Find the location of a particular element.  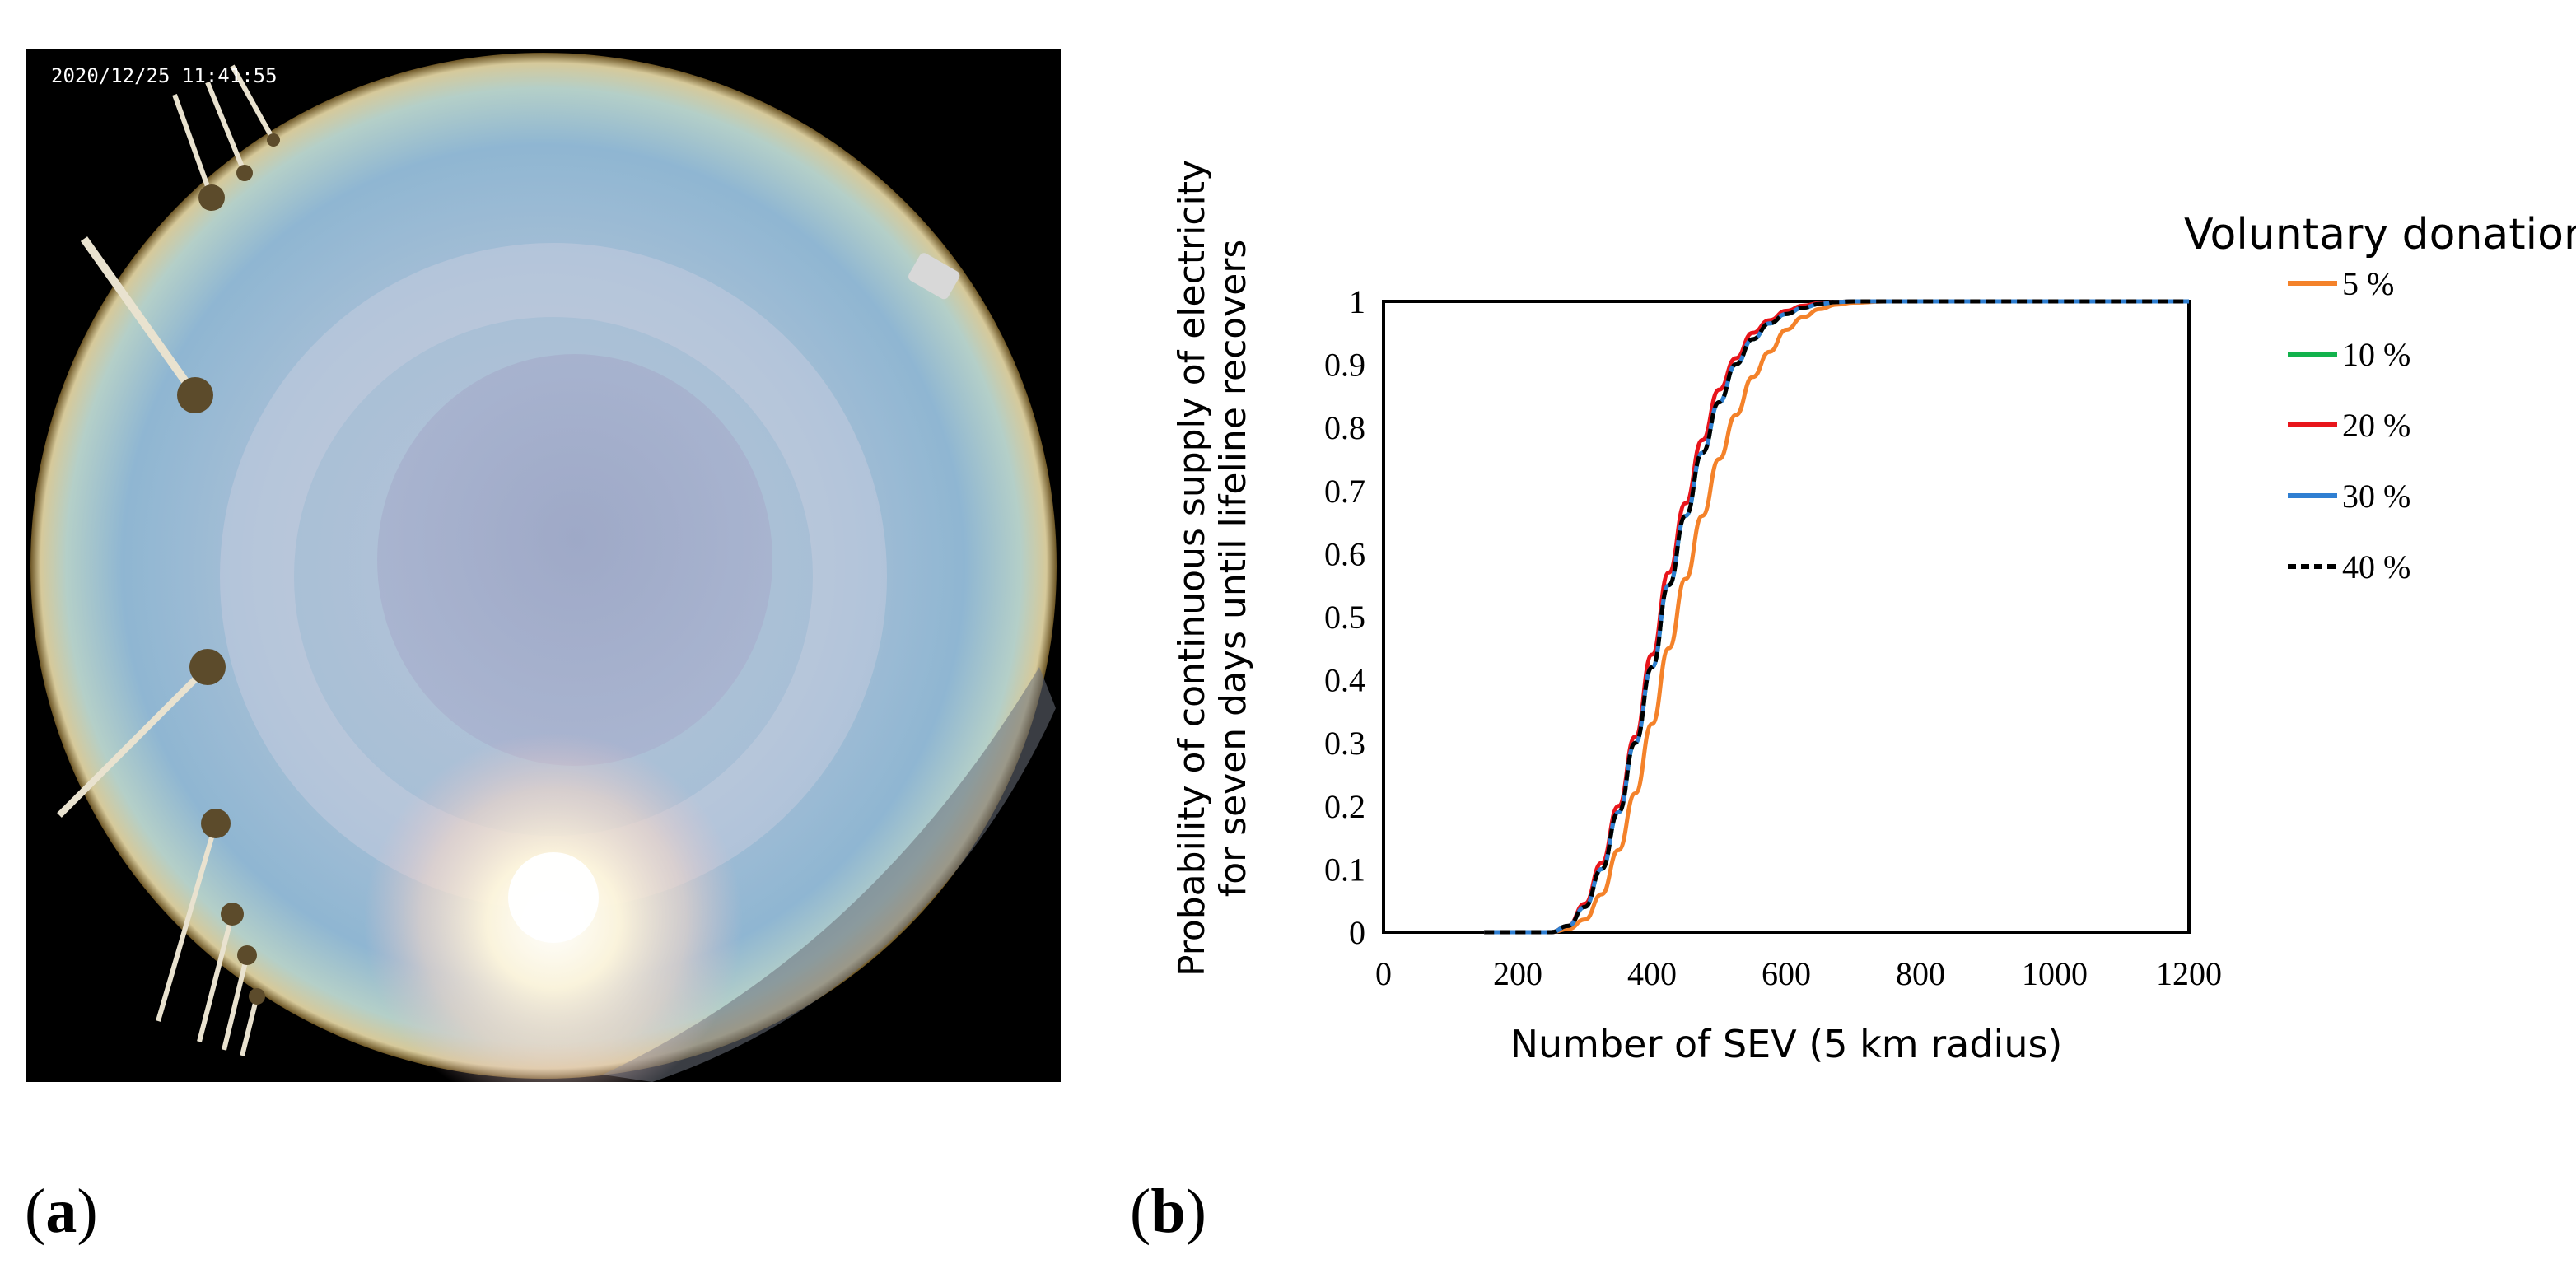

series-line-10-percent is located at coordinates (1836, 617).